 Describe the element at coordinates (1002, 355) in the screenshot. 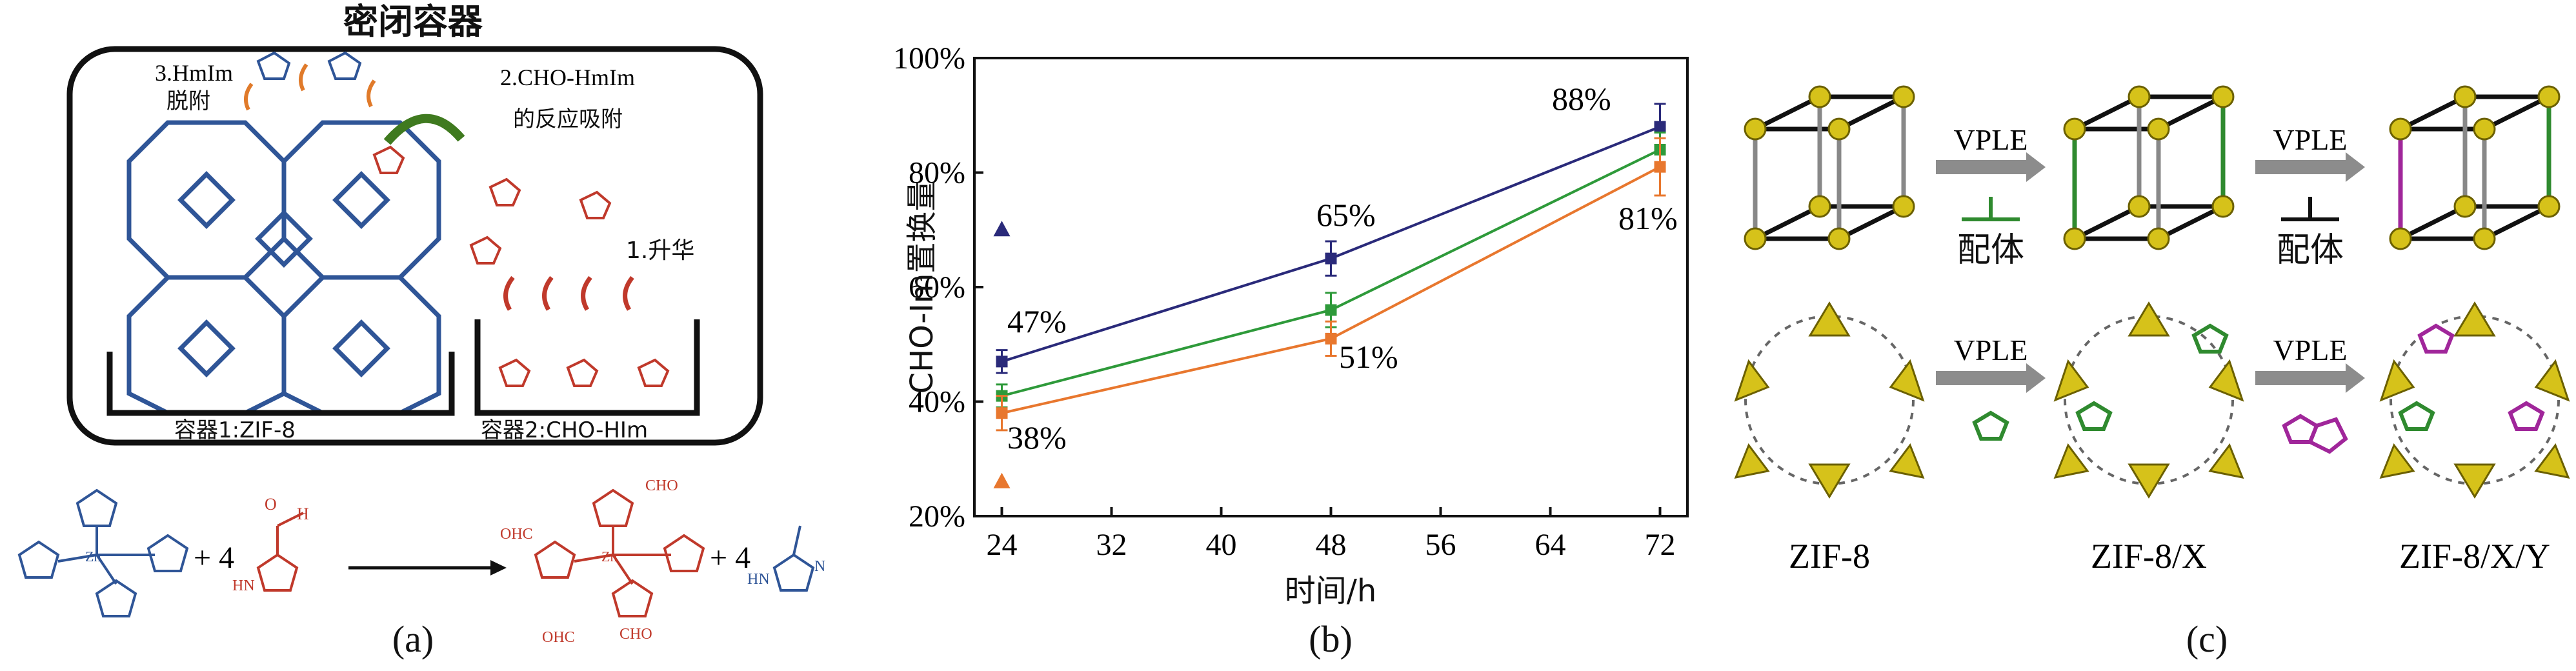

I see `outlier-points` at that location.